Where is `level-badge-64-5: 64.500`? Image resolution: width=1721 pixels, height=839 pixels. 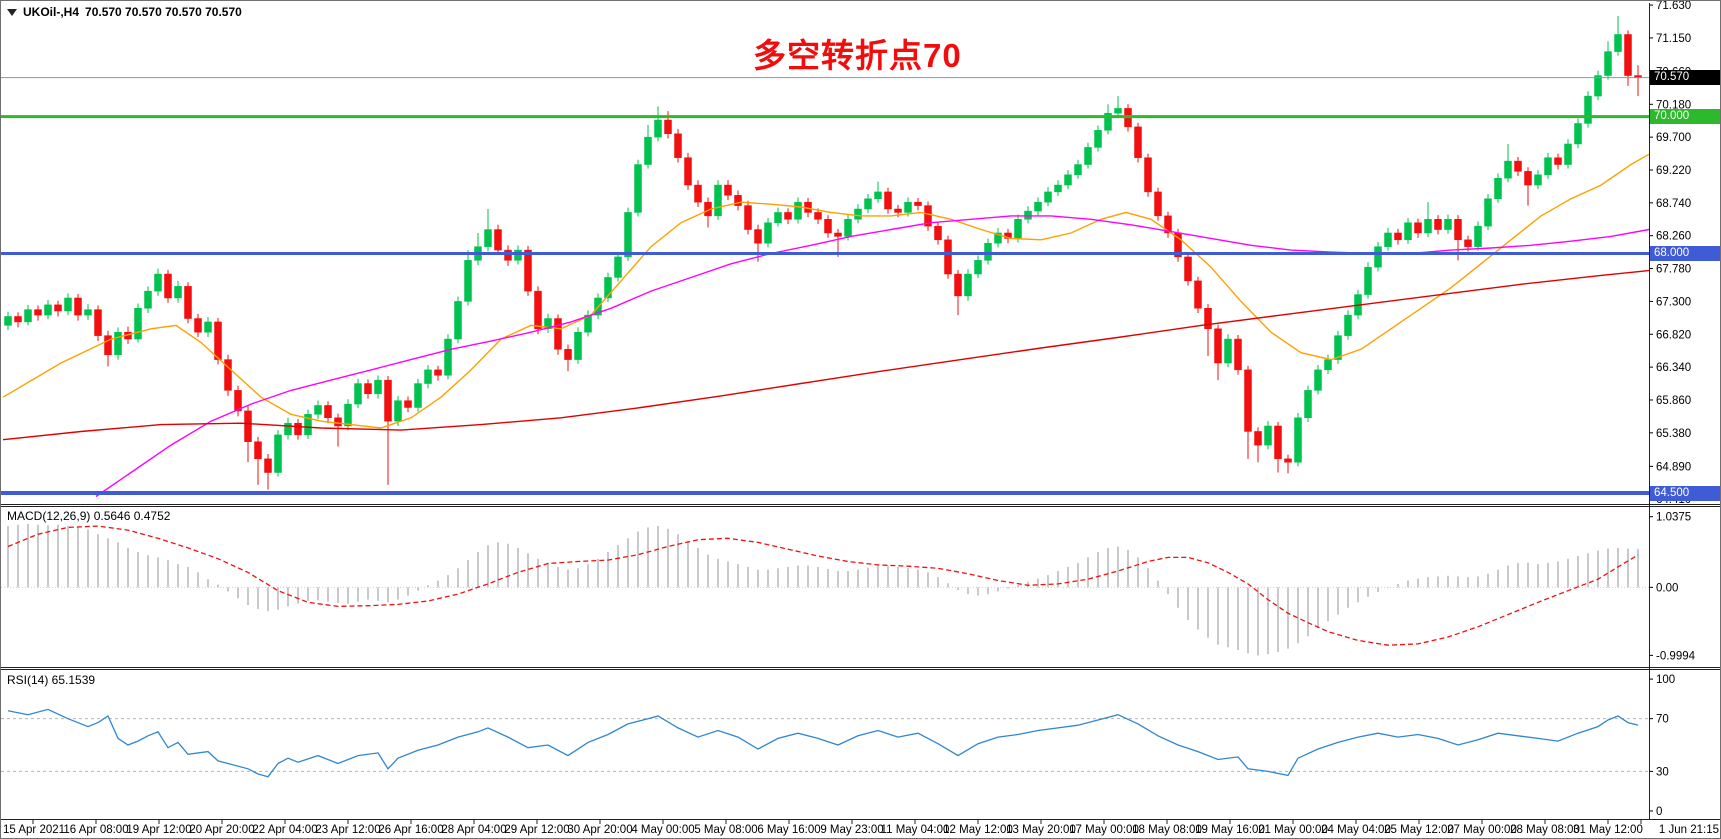 level-badge-64-5: 64.500 is located at coordinates (1685, 493).